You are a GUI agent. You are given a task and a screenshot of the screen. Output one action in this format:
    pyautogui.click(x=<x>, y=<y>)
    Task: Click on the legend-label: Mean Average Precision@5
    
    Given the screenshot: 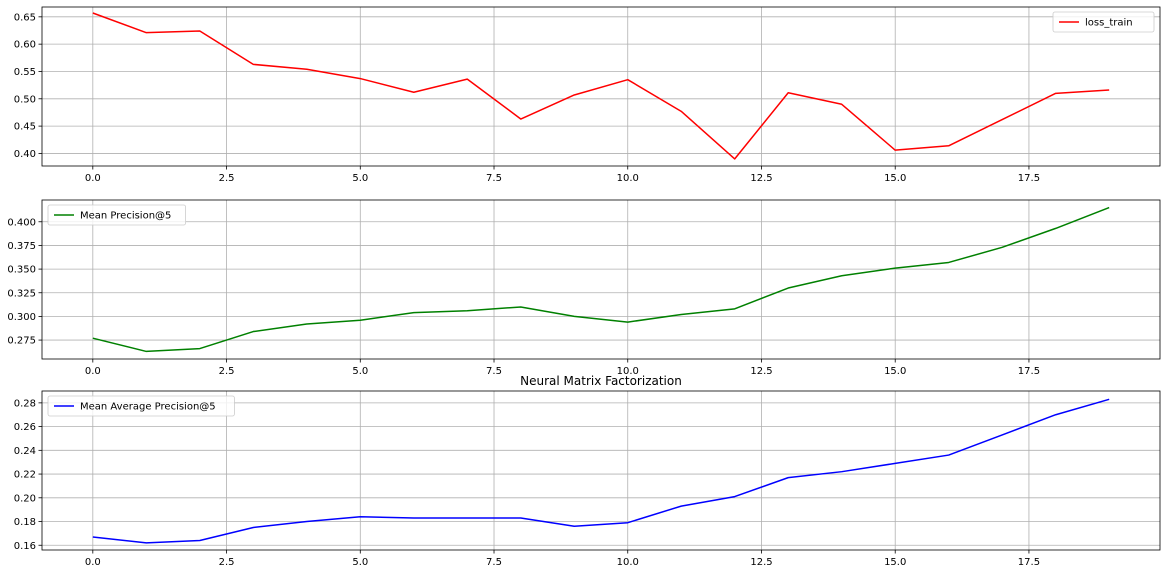 What is the action you would take?
    pyautogui.click(x=148, y=407)
    